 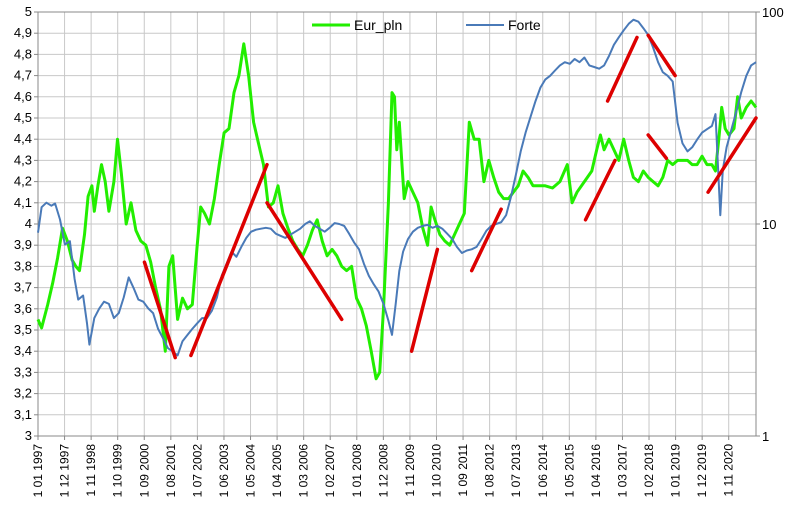 What do you see at coordinates (23, 393) in the screenshot?
I see `y-left-tick-label: 3,2` at bounding box center [23, 393].